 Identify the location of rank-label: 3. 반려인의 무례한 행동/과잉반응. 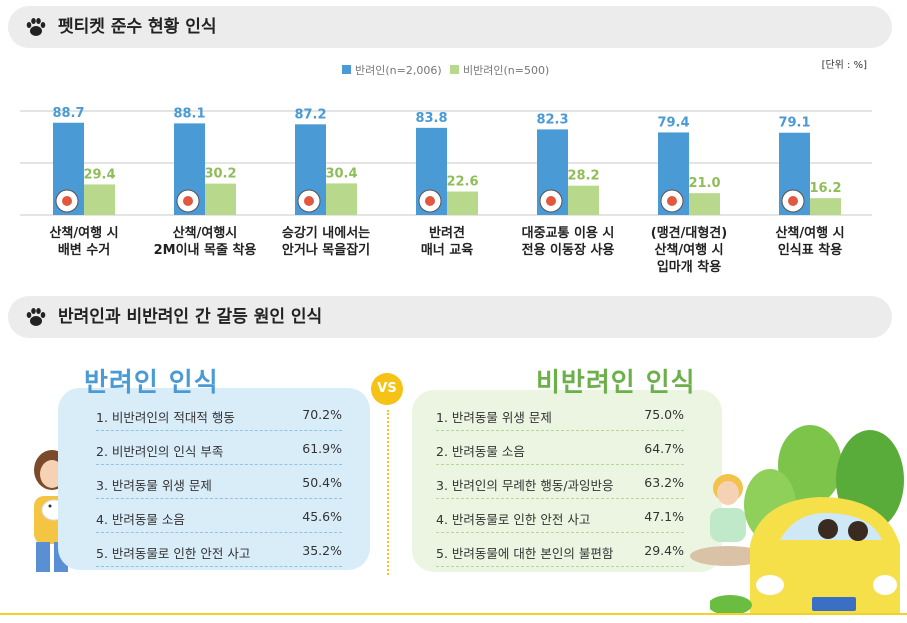
(525, 485).